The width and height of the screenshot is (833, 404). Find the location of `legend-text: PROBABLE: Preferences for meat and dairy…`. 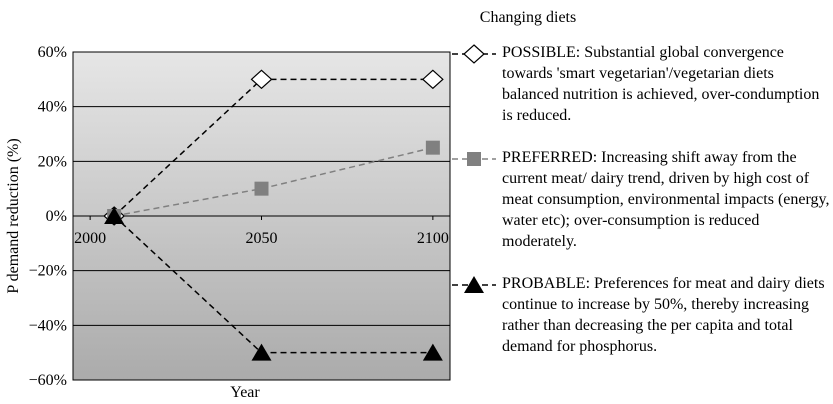

legend-text: PROBABLE: Preferences for meat and dairy… is located at coordinates (663, 315).